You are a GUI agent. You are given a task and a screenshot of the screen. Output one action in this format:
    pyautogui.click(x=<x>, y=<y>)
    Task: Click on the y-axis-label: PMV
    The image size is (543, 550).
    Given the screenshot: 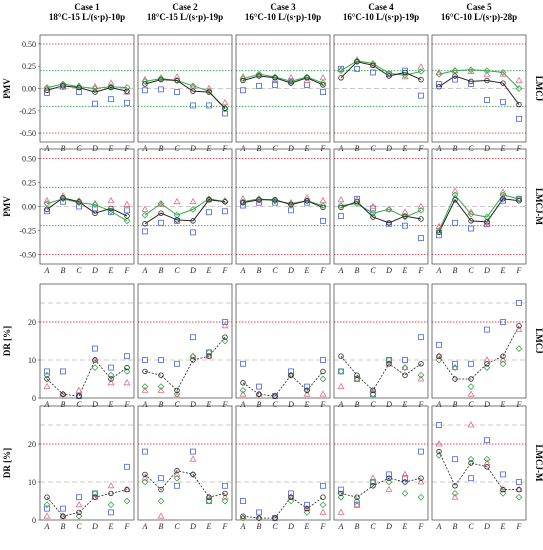 What is the action you would take?
    pyautogui.click(x=7, y=206)
    